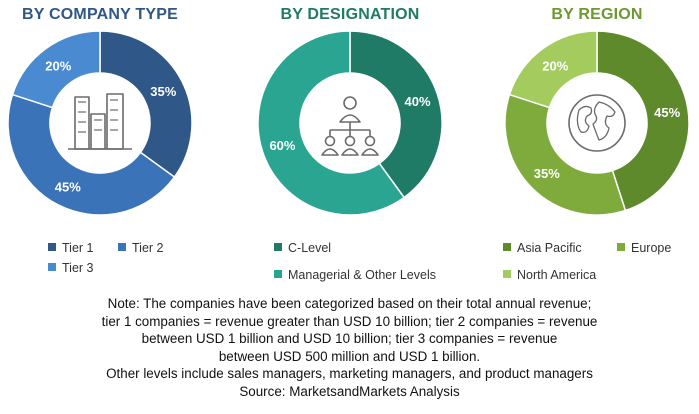 The image size is (699, 414). I want to click on legend-item-tier-2: Tier 2, so click(141, 248).